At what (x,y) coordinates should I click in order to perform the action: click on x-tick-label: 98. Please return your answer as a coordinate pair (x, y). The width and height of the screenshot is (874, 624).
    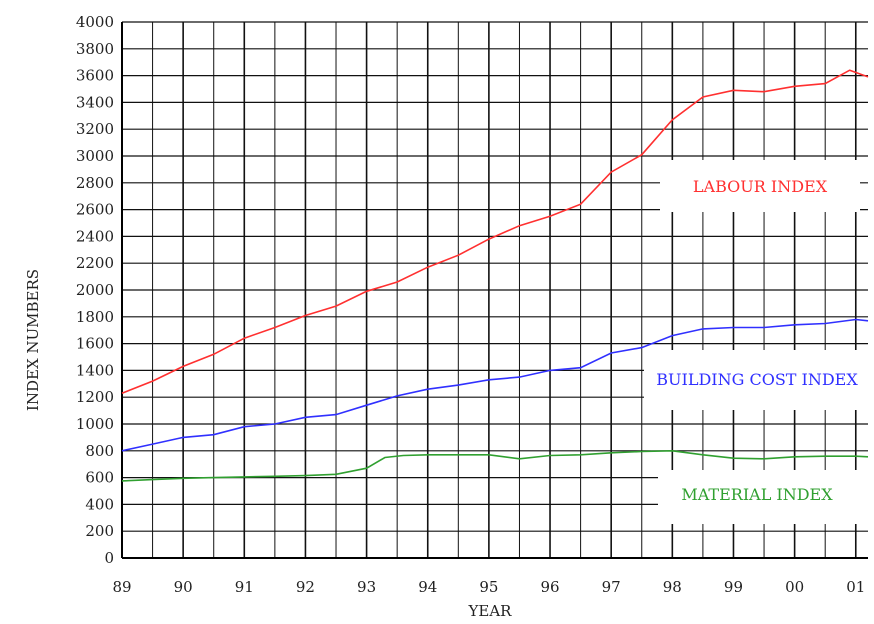
    Looking at the image, I should click on (672, 587).